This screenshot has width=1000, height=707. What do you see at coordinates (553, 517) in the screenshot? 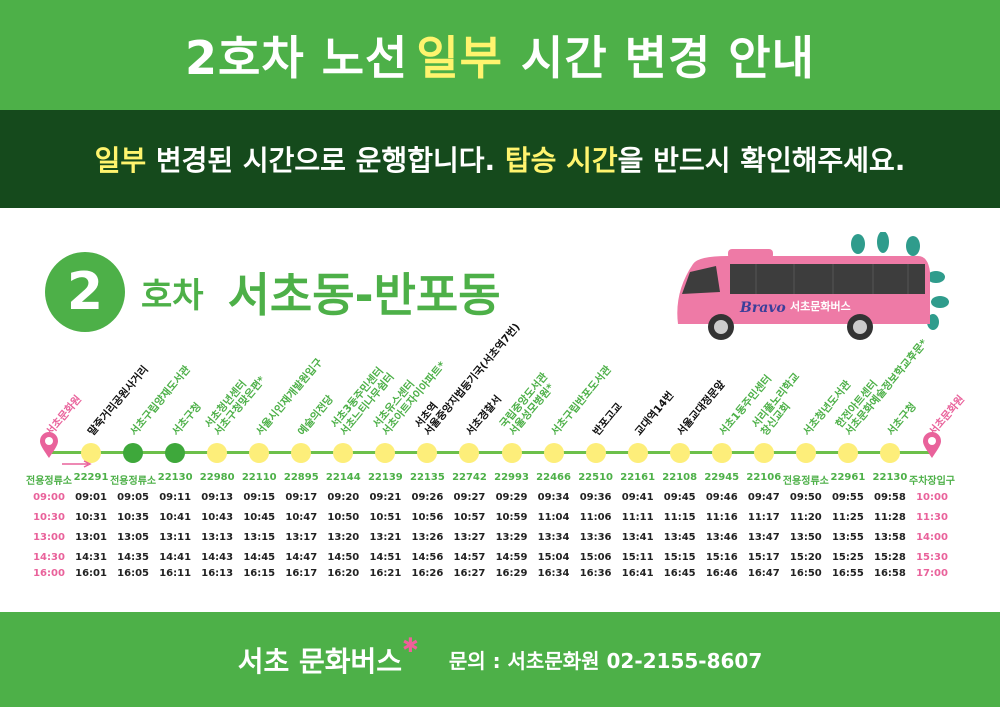
I see `time-cell: 11:04` at bounding box center [553, 517].